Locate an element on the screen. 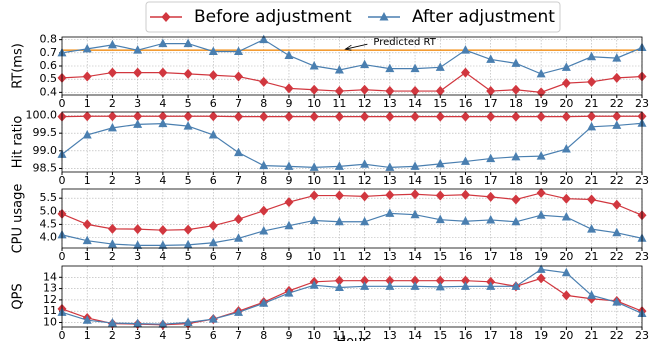  y-tick-label: 99.5 is located at coordinates (45, 132).